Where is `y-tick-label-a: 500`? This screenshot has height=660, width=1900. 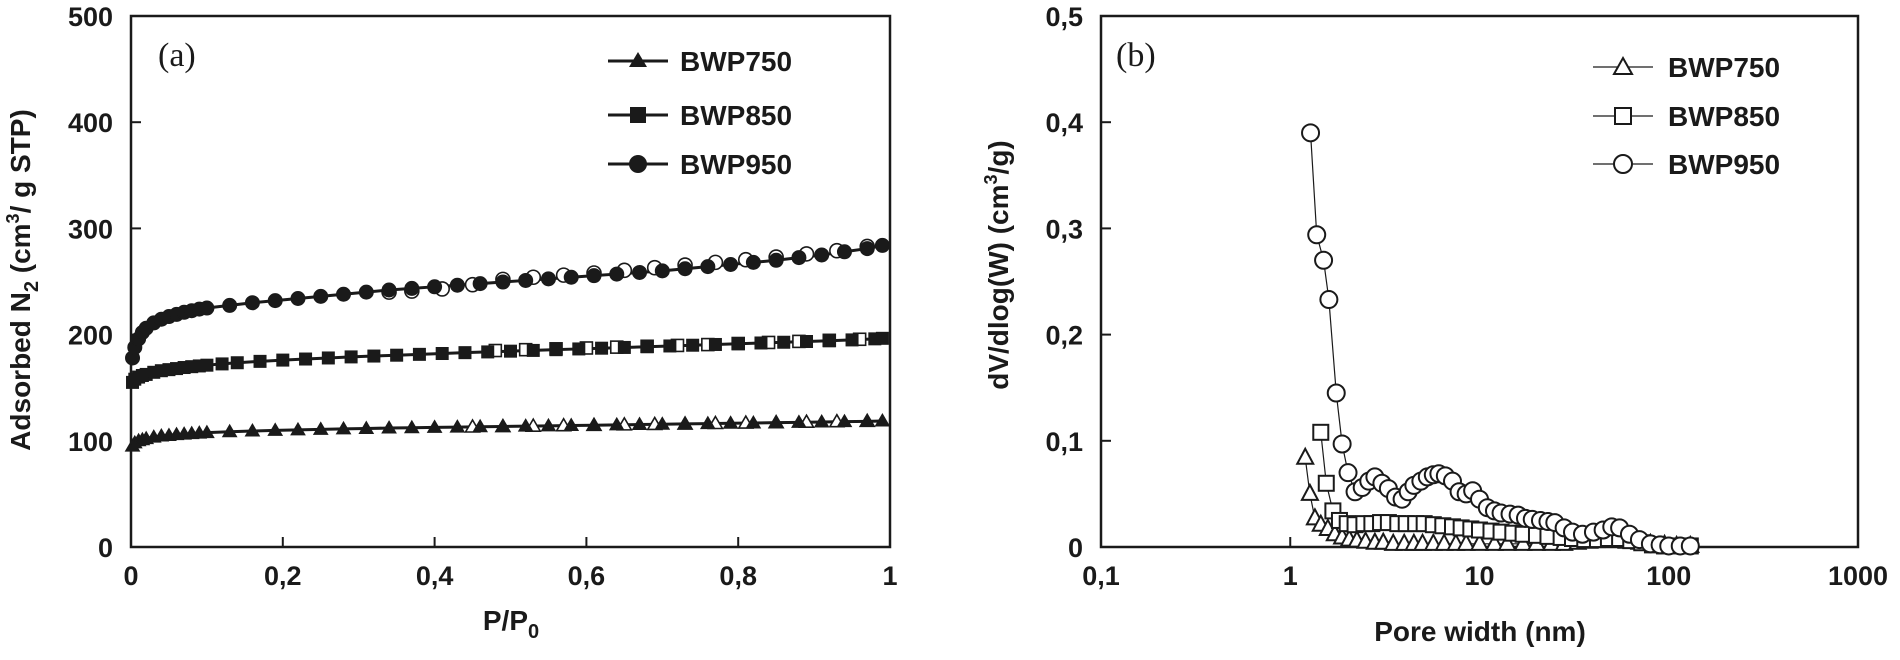
y-tick-label-a: 500 is located at coordinates (90, 17).